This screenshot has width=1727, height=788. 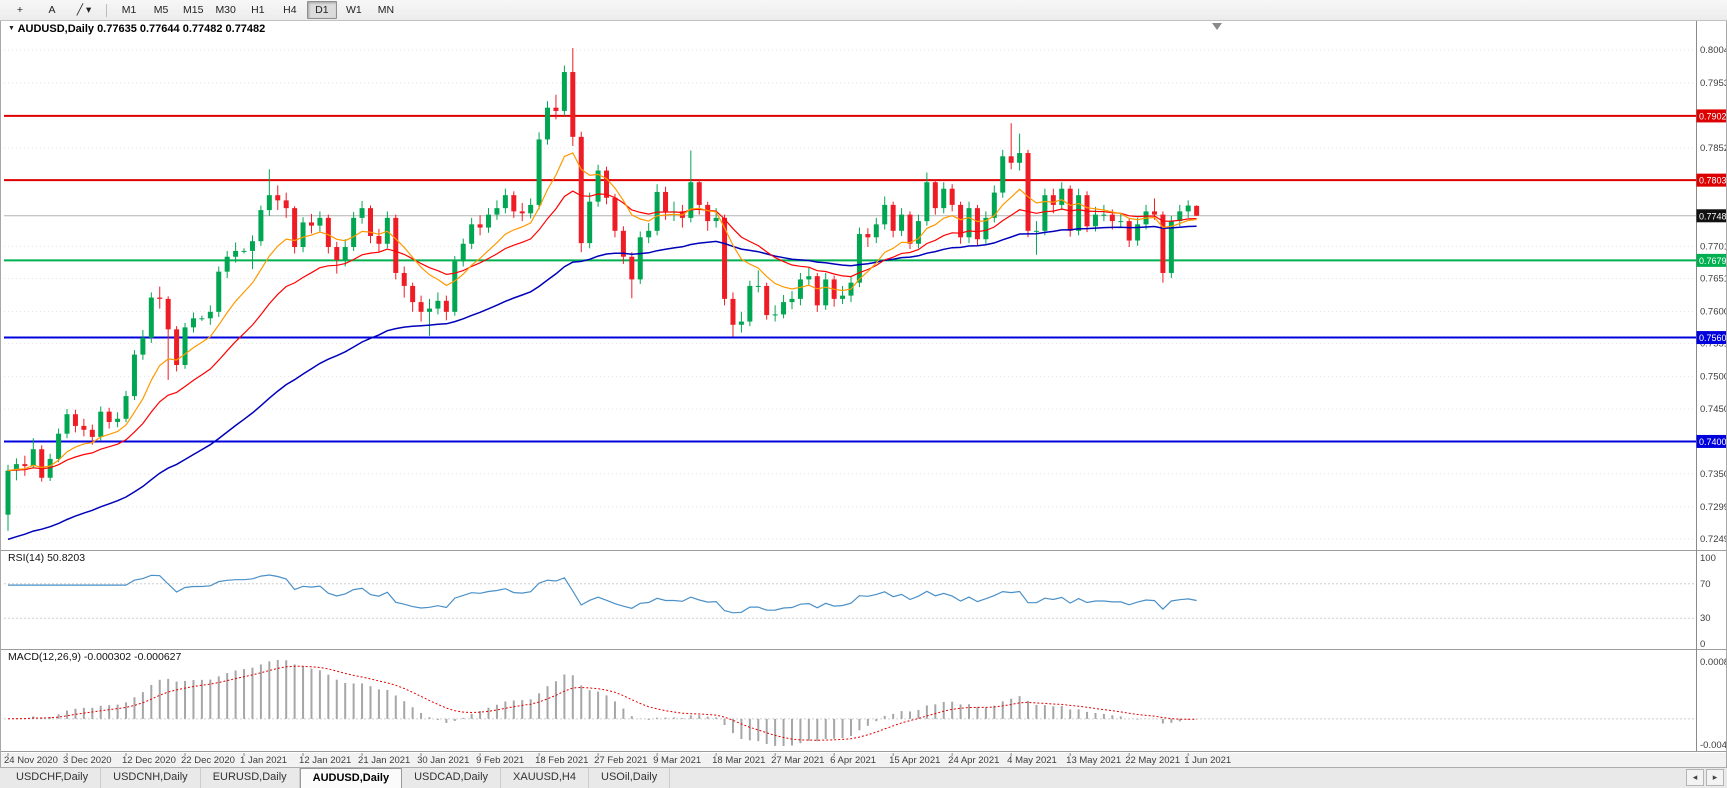 What do you see at coordinates (1705, 584) in the screenshot?
I see `svg-text: 70` at bounding box center [1705, 584].